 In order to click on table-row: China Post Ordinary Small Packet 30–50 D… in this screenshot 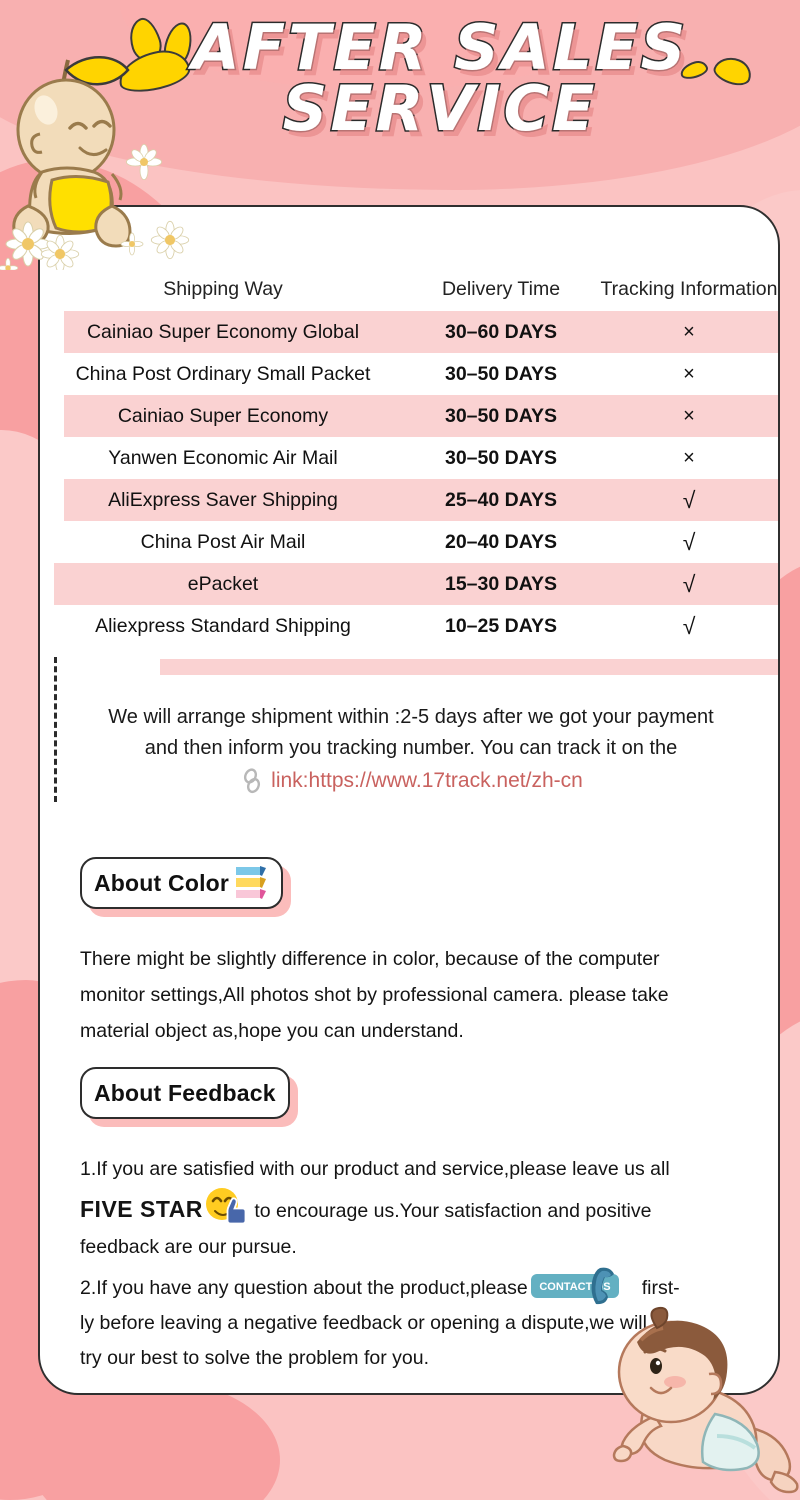, I will do `click(409, 374)`.